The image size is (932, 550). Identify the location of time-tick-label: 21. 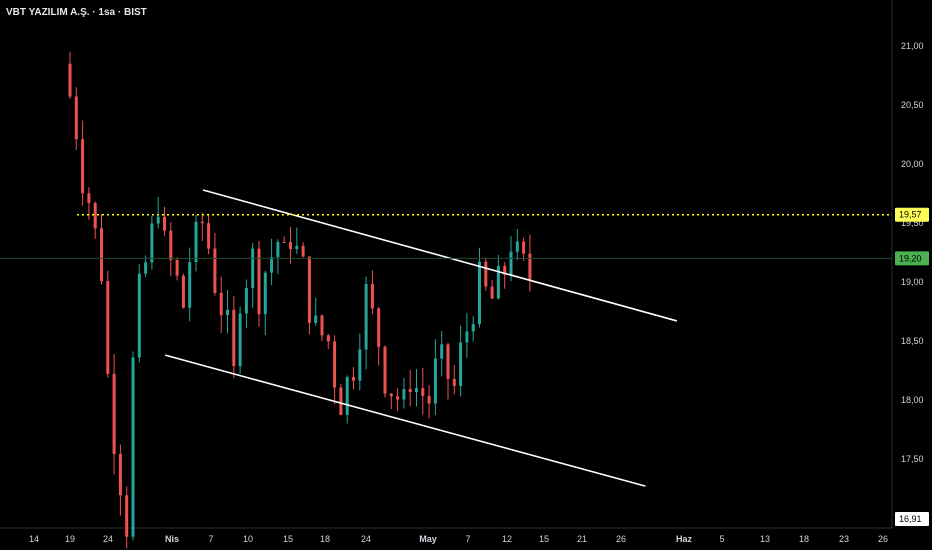
(582, 539).